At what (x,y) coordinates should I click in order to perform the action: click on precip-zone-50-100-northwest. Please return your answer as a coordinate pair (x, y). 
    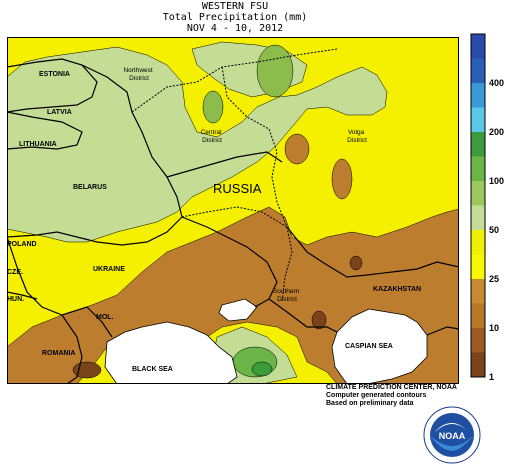
    Looking at the image, I should click on (275, 71).